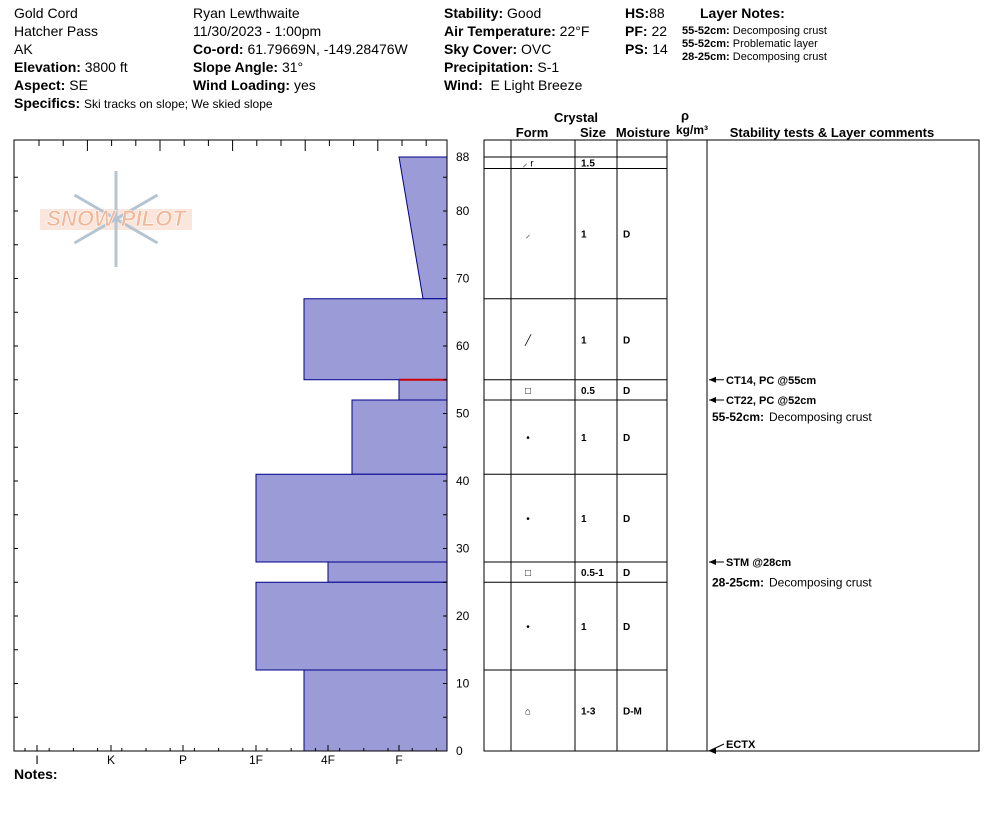 This screenshot has height=840, width=994. What do you see at coordinates (738, 417) in the screenshot?
I see `layer-comment-label: 55-52cm:` at bounding box center [738, 417].